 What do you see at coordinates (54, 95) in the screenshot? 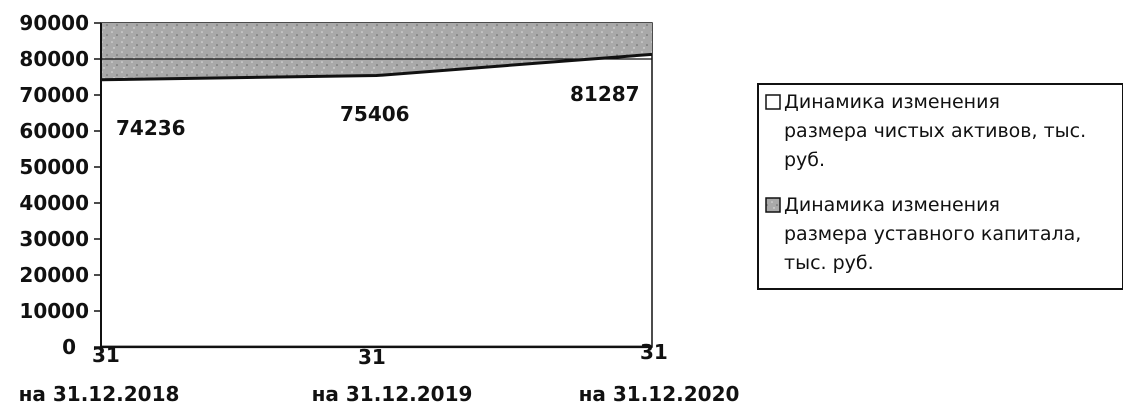
I see `y-tick-label: 70000` at bounding box center [54, 95].